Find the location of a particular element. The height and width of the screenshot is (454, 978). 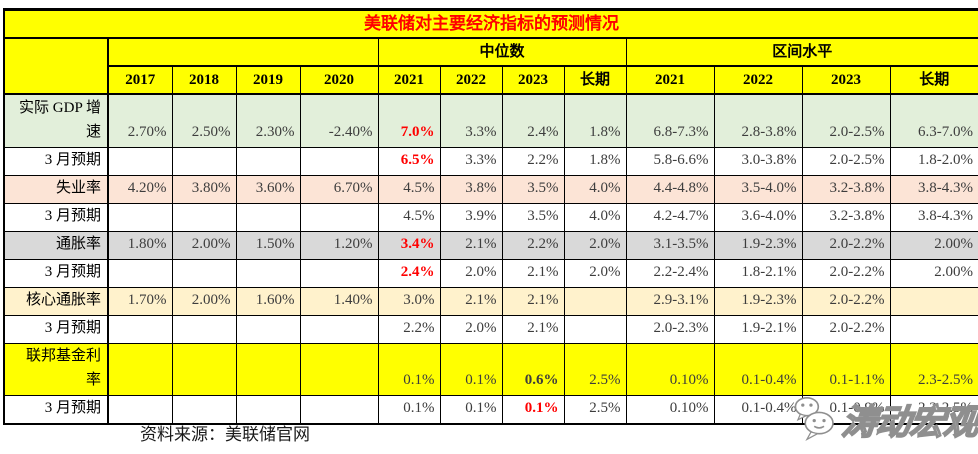

group-header-row: 中位数 区间水平 is located at coordinates (490, 66).